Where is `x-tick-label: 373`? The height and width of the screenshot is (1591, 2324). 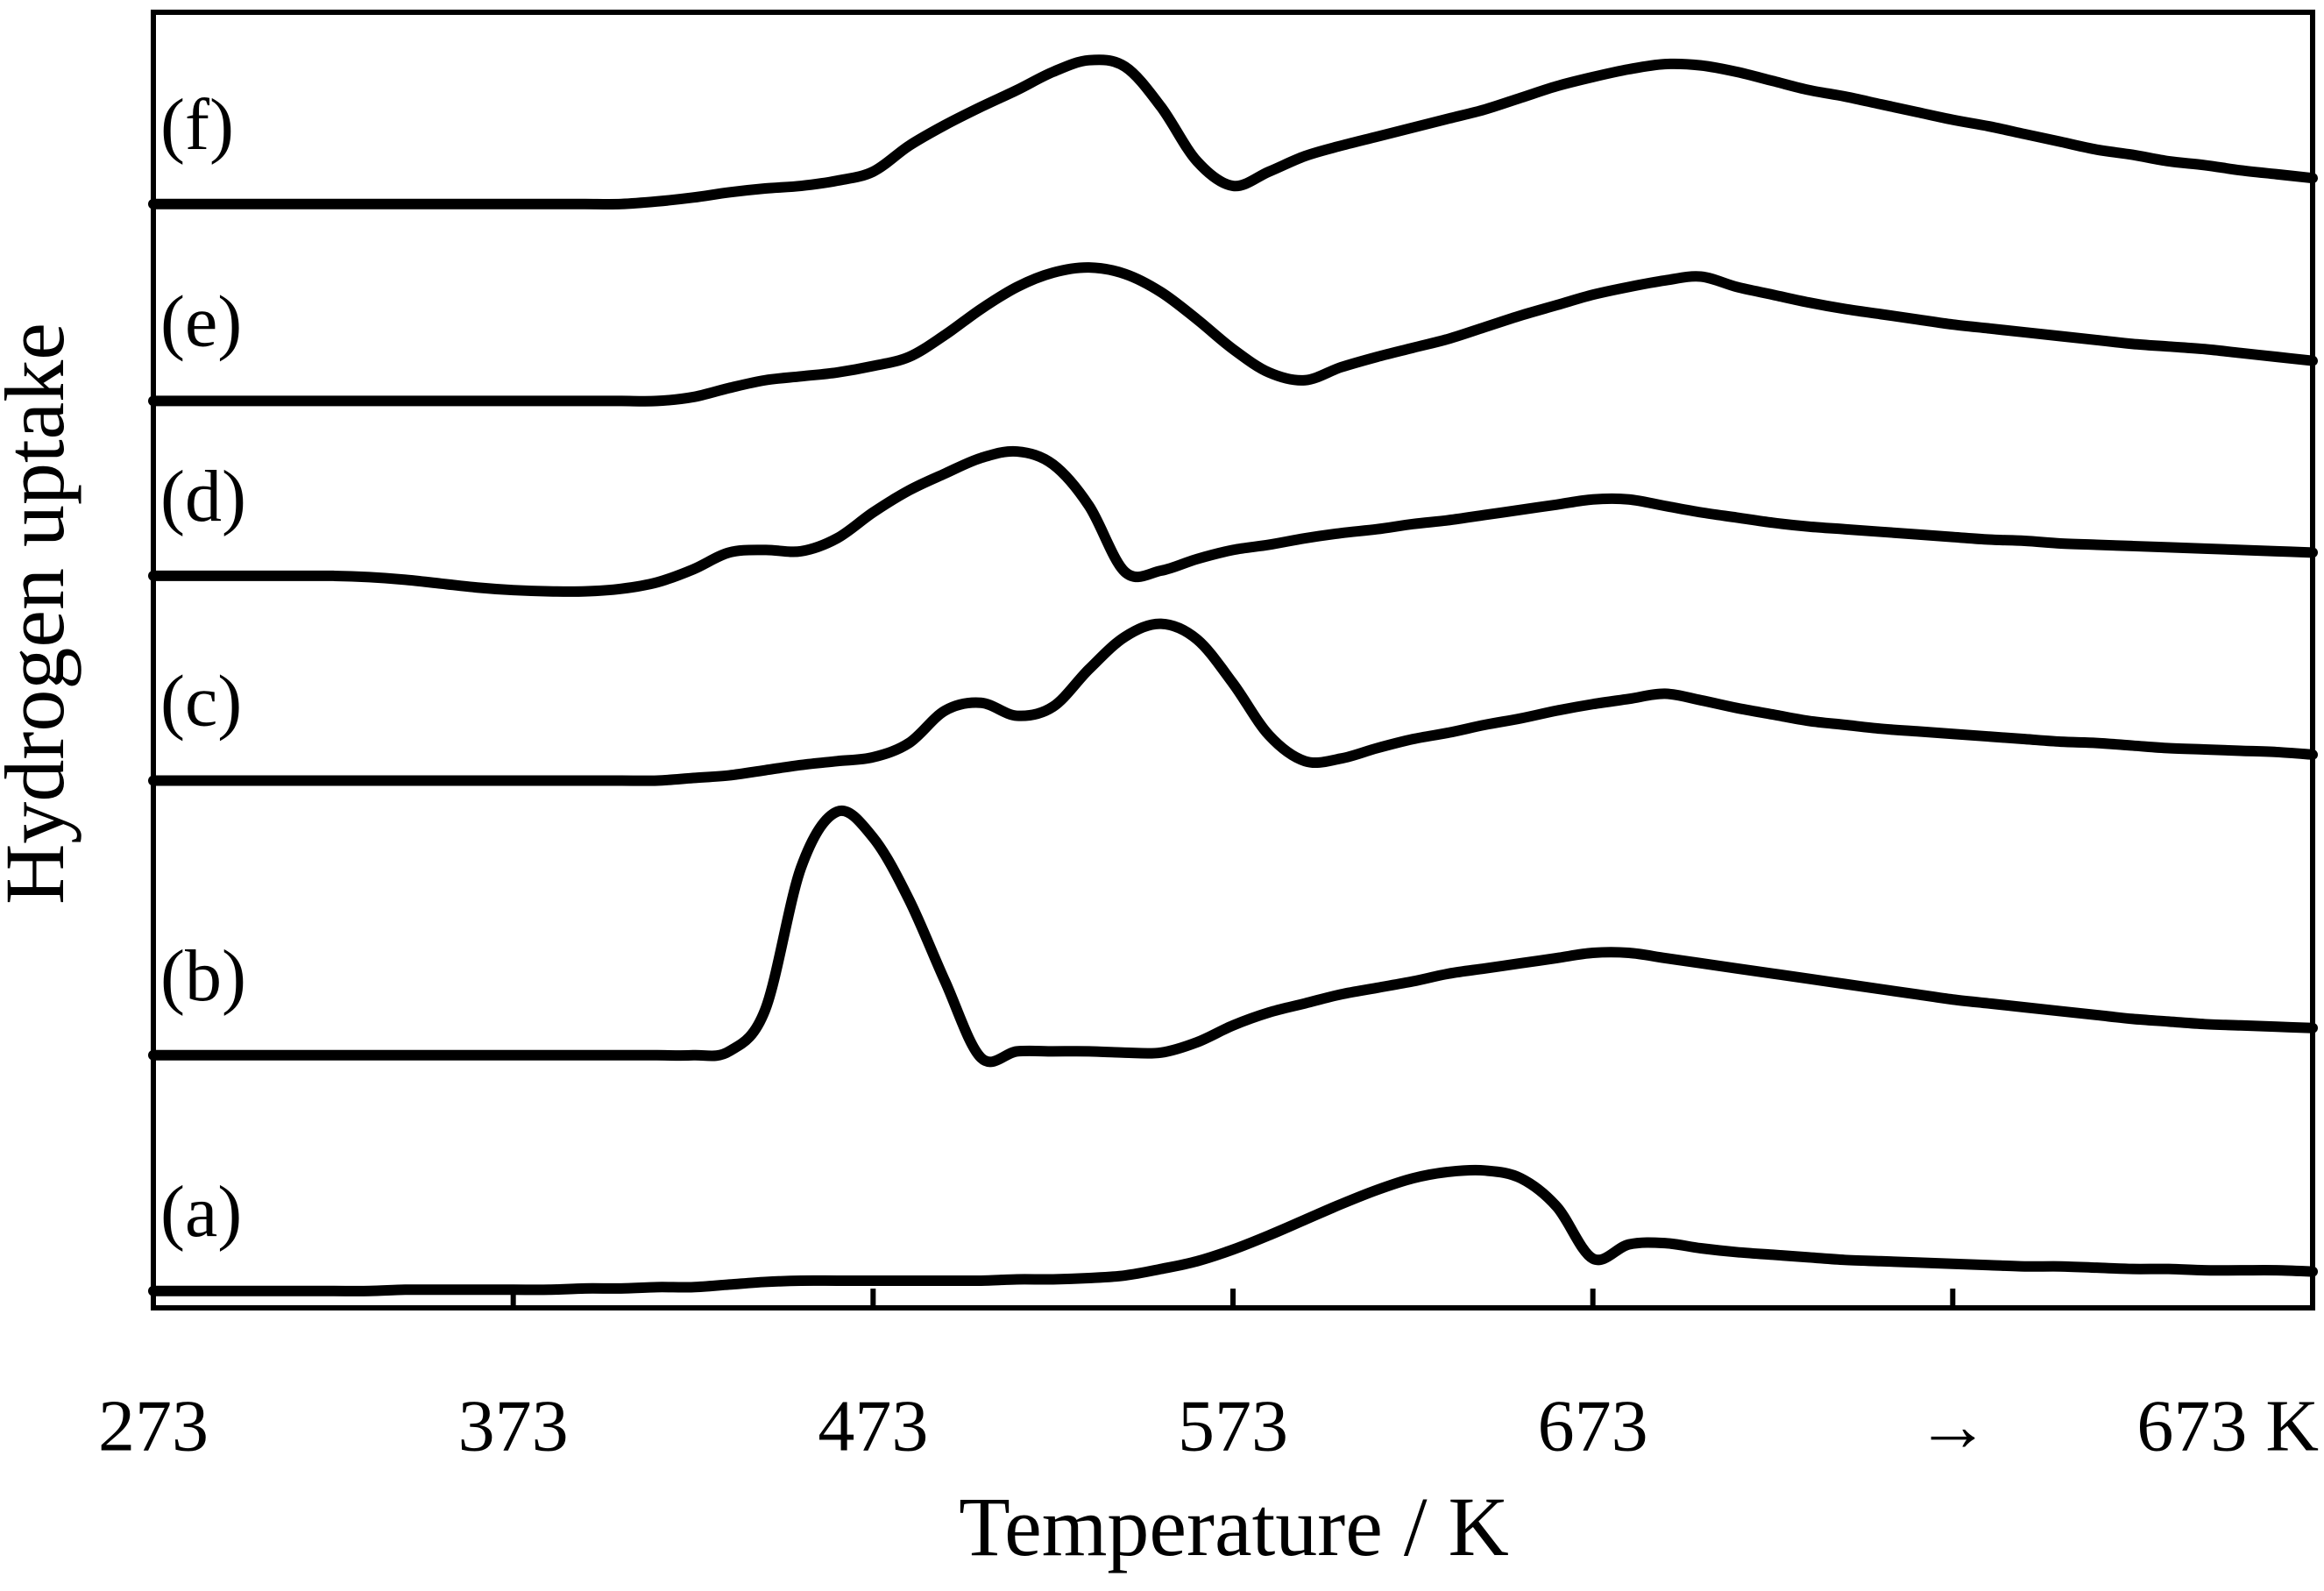 x-tick-label: 373 is located at coordinates (514, 1426).